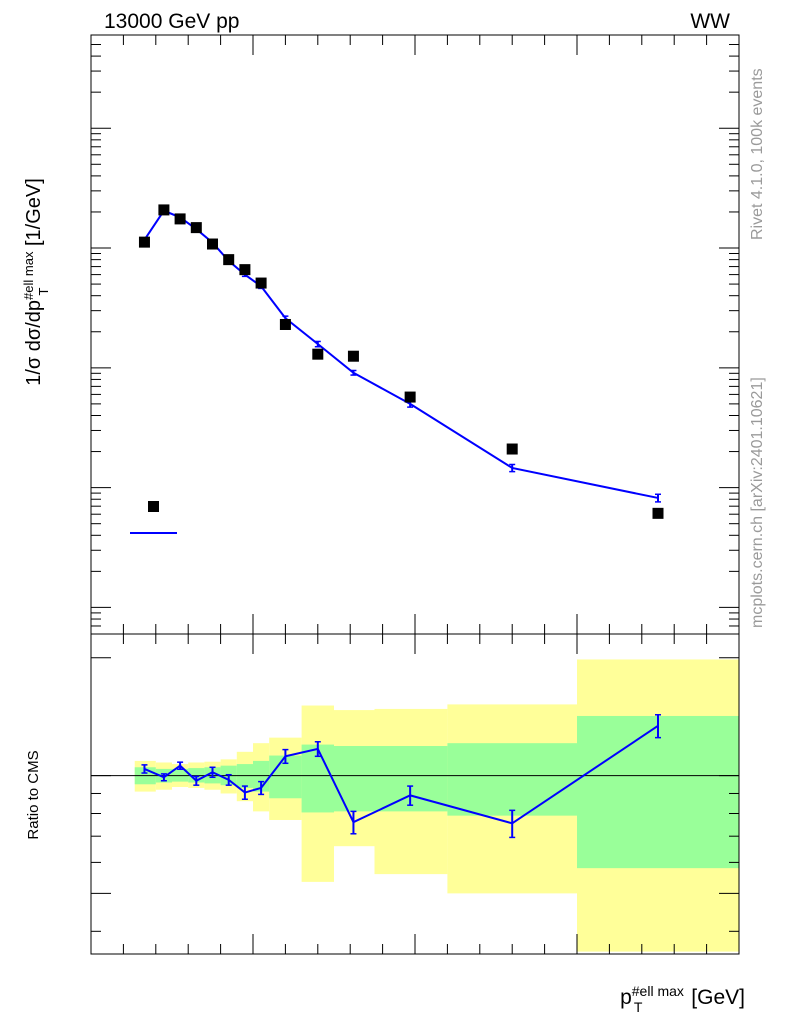  What do you see at coordinates (710, 21) in the screenshot?
I see `header-right: WW` at bounding box center [710, 21].